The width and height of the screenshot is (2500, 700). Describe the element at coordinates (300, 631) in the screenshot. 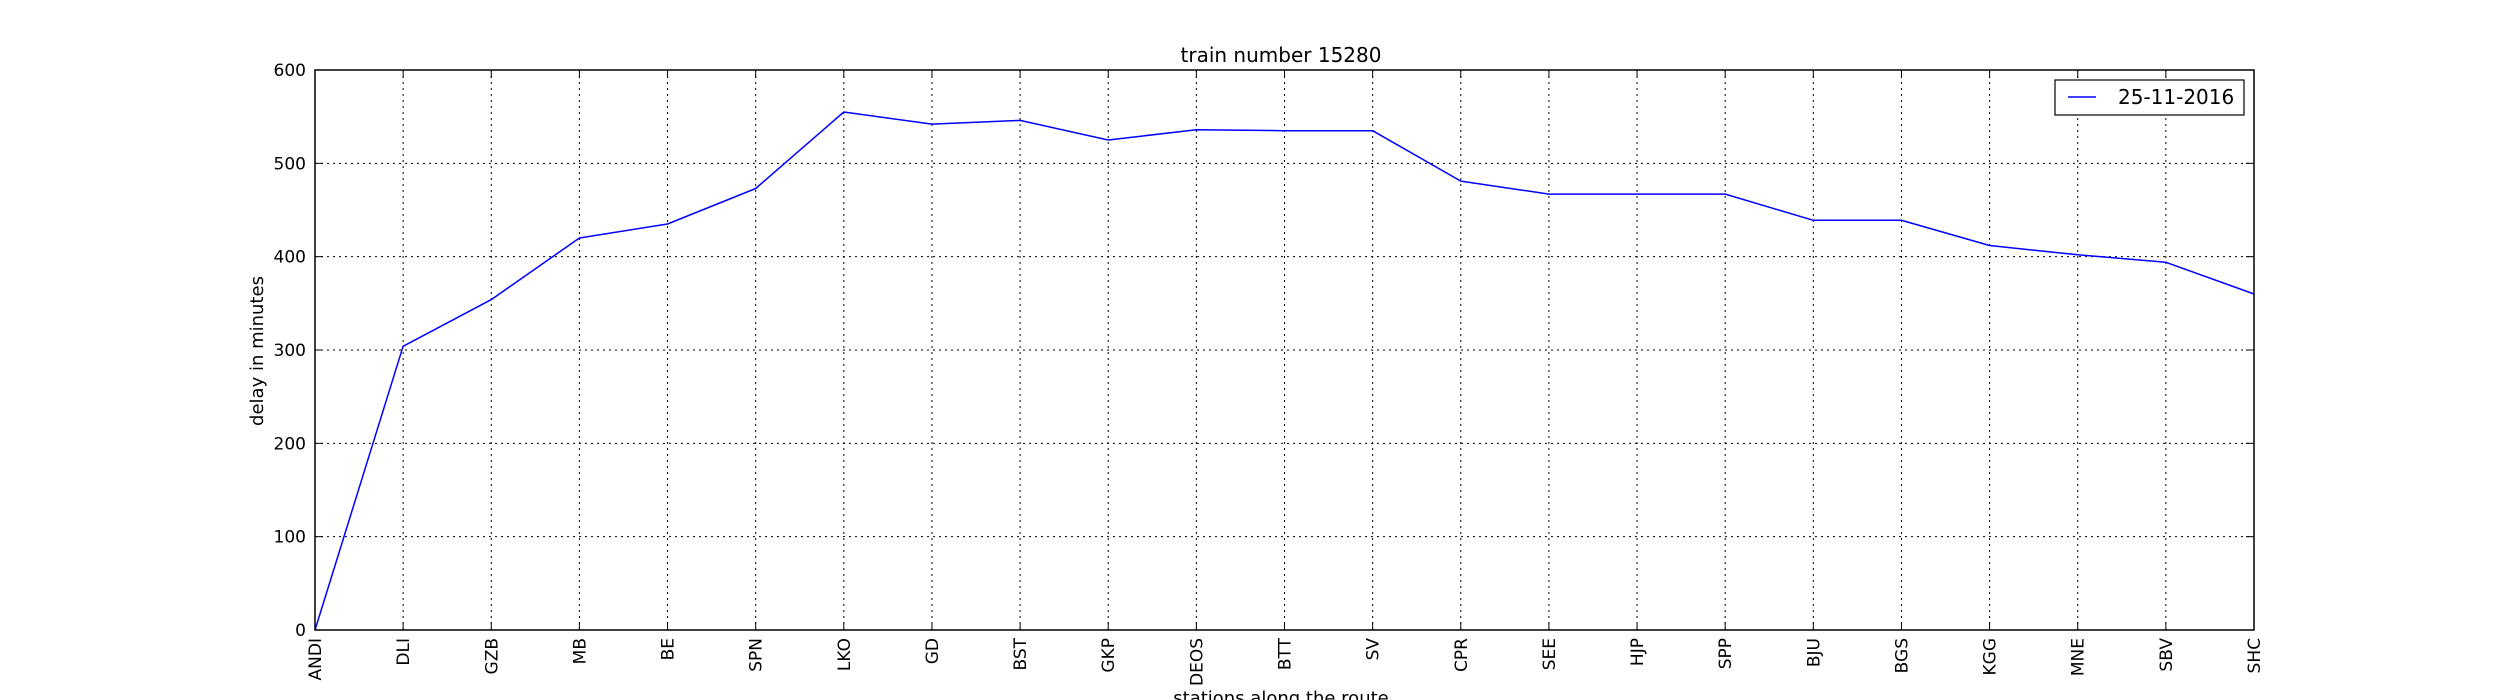

I see `y-tick-label: 0` at that location.